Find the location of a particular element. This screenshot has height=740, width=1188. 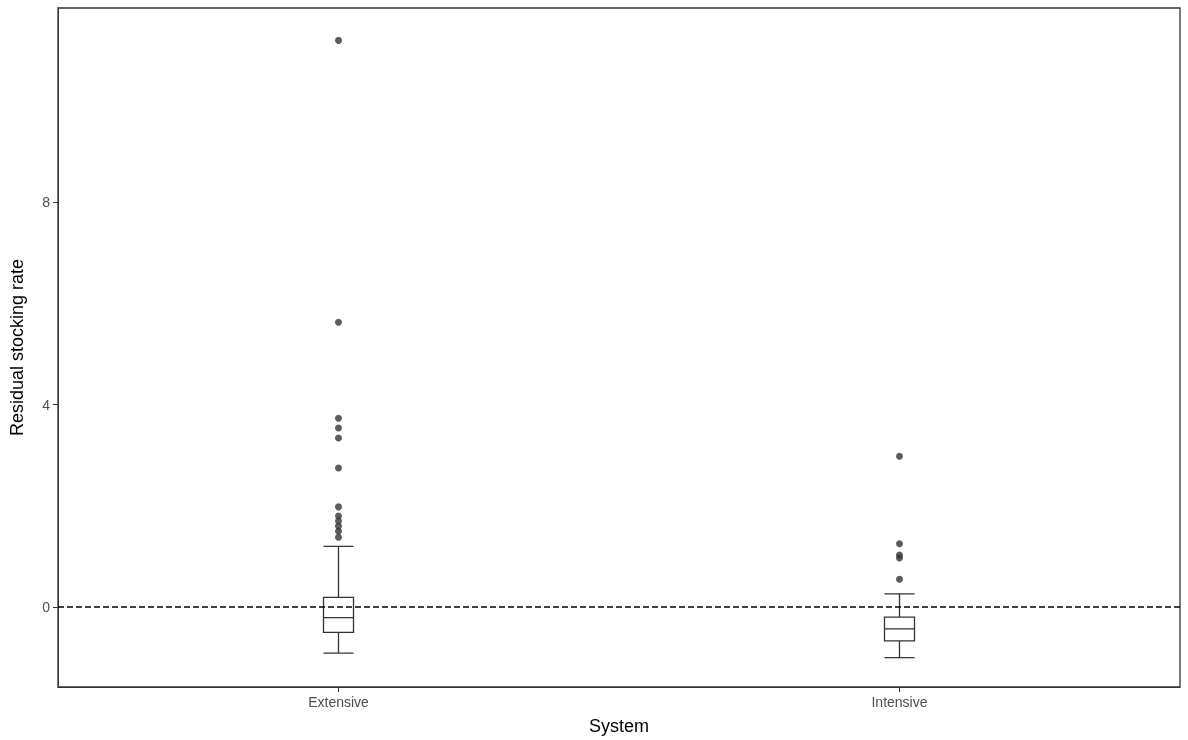

y-tick-label: 8 is located at coordinates (46, 202).